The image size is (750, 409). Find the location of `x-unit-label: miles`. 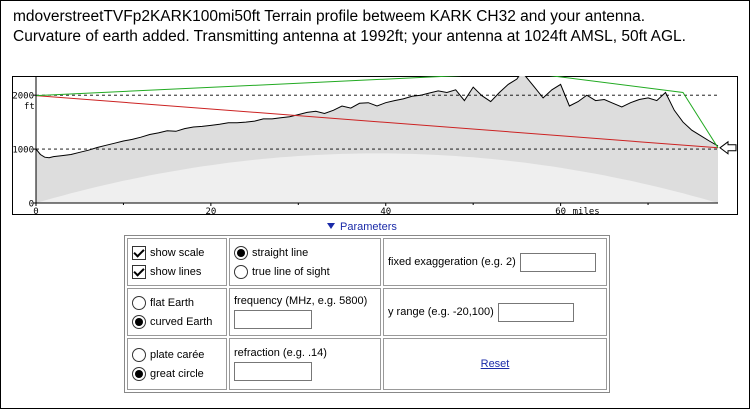

x-unit-label: miles is located at coordinates (586, 212).